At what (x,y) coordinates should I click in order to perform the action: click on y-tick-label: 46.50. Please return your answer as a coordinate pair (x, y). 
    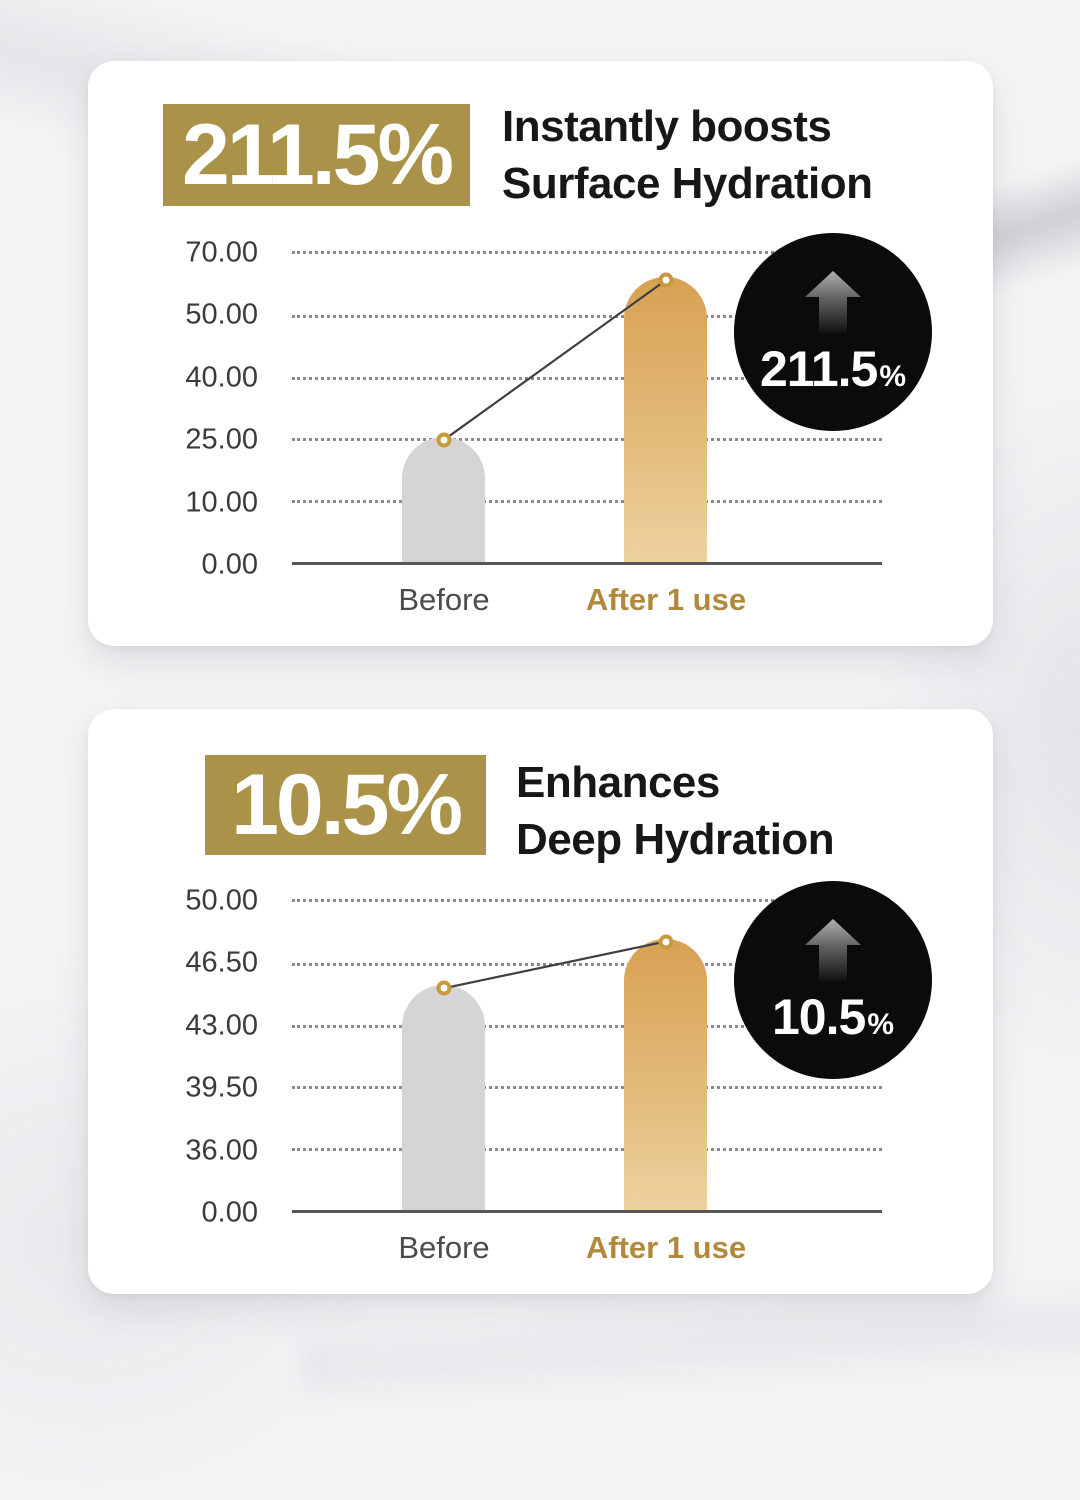
    Looking at the image, I should click on (221, 962).